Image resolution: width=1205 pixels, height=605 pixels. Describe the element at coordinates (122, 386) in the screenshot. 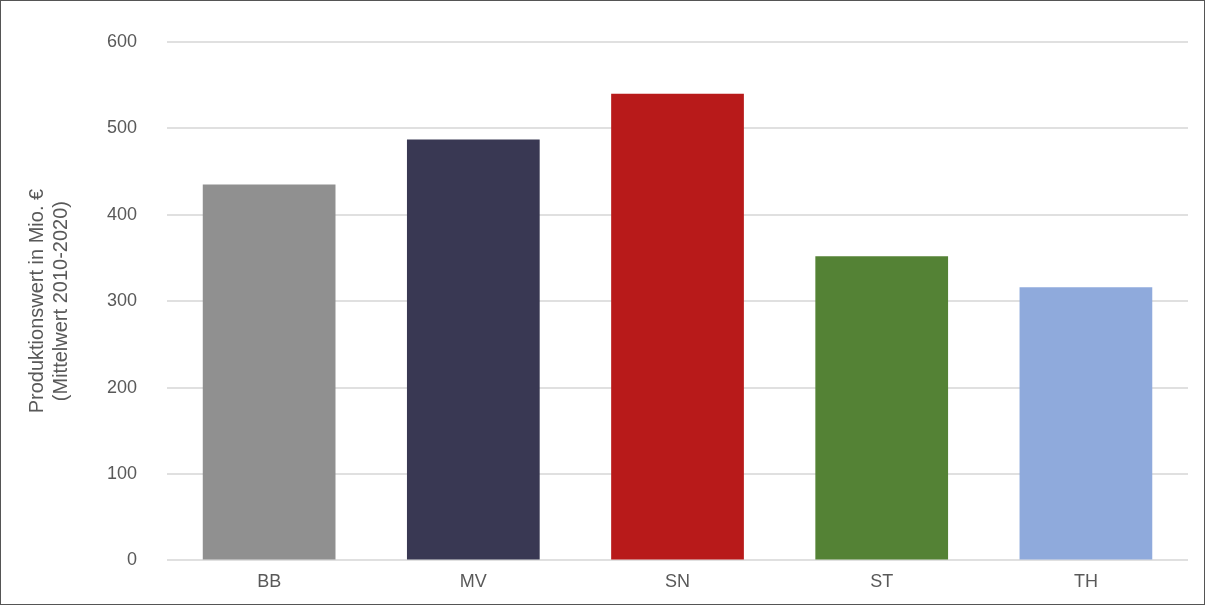

I see `y-tick-label: 200` at that location.